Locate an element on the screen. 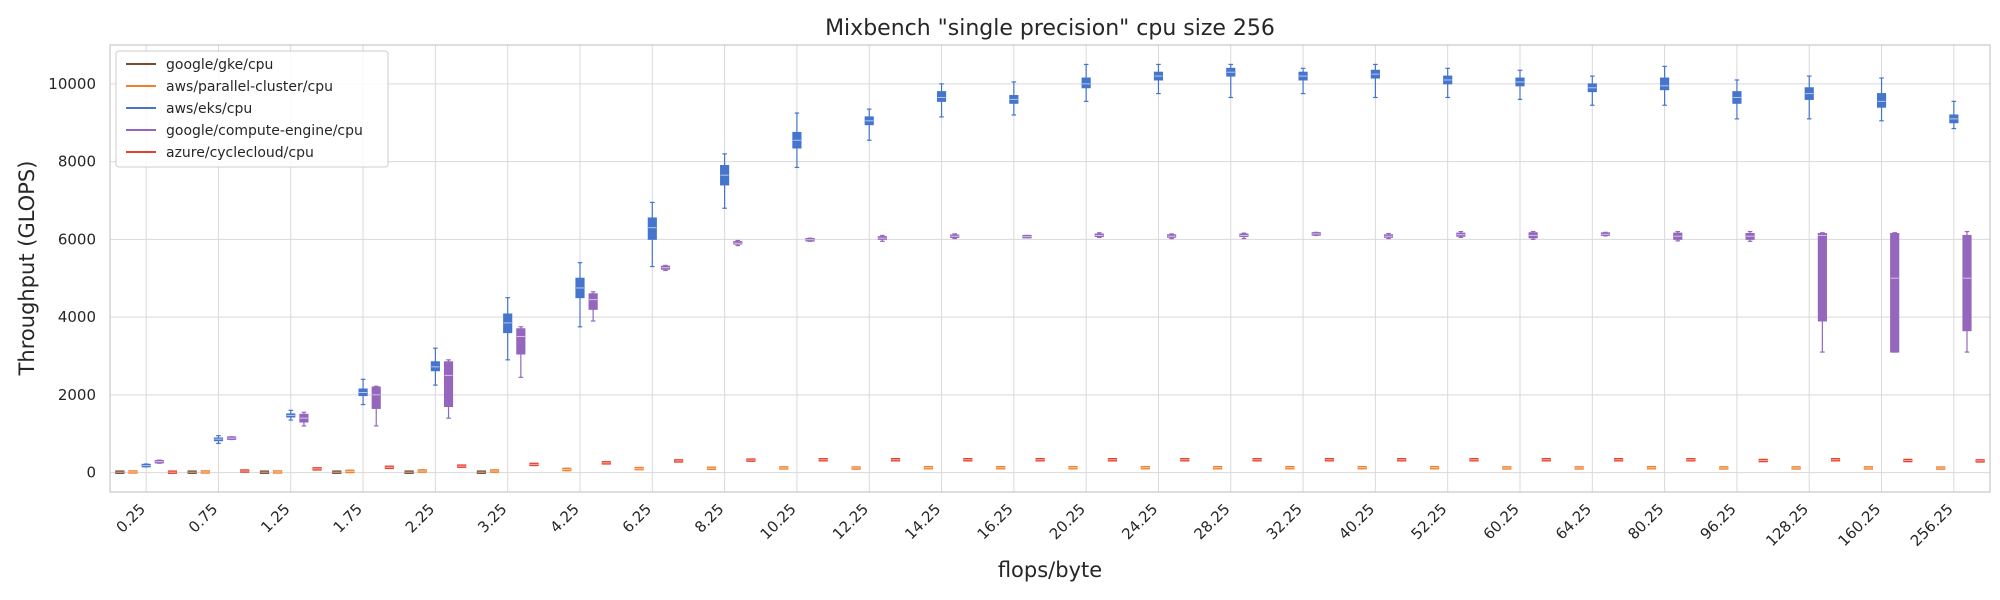  x-tick-label: 16.25 is located at coordinates (995, 521).